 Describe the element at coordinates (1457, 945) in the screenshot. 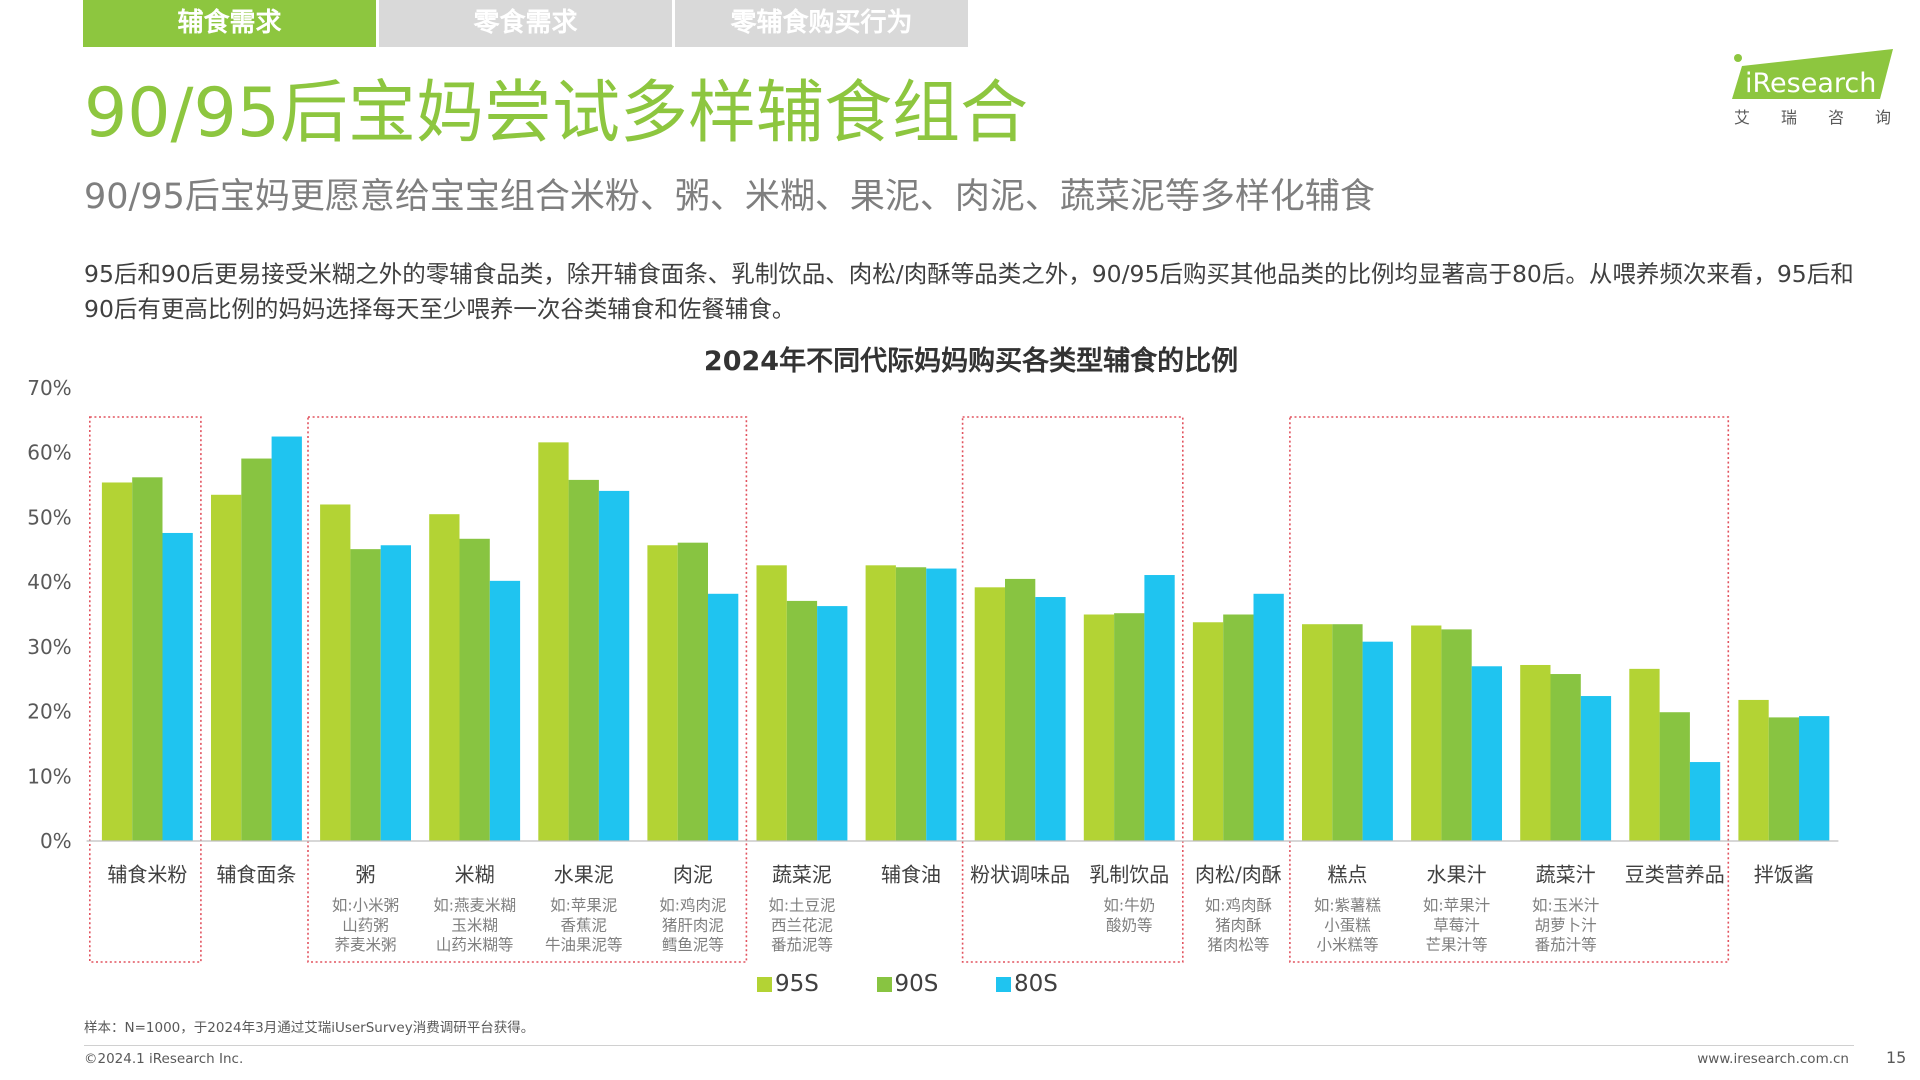

I see `category-example: 芒果汁等` at that location.